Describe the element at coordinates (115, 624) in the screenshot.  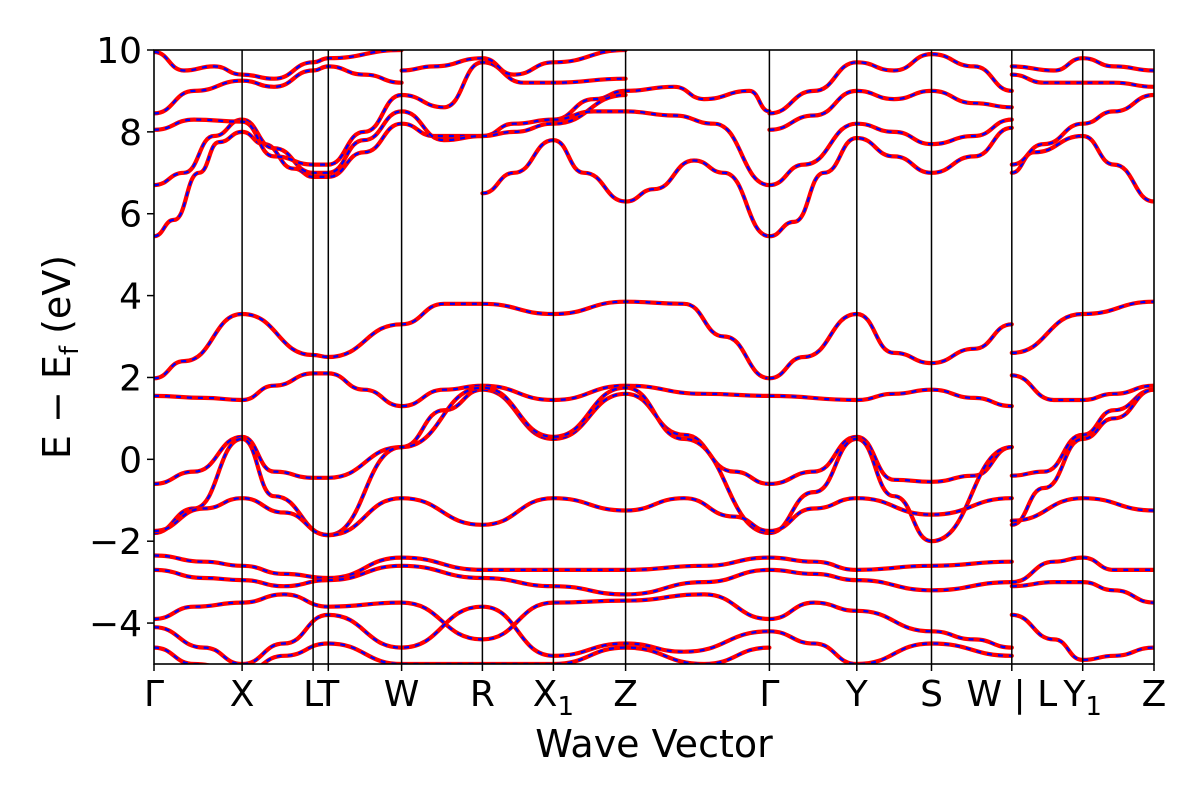
I see `y-tick-label-0: −4` at that location.